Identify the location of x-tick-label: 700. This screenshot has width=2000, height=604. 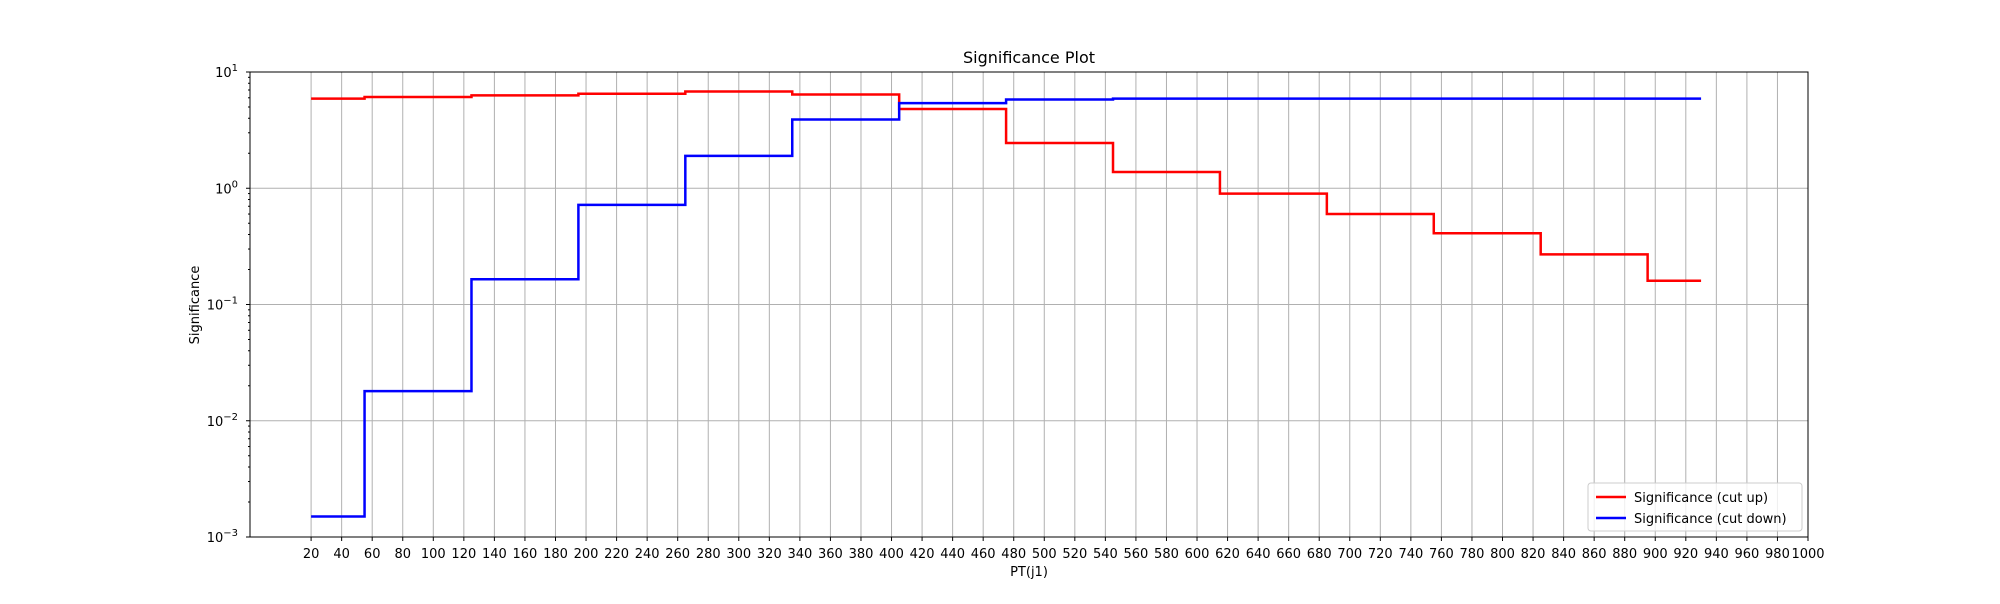
(1349, 554).